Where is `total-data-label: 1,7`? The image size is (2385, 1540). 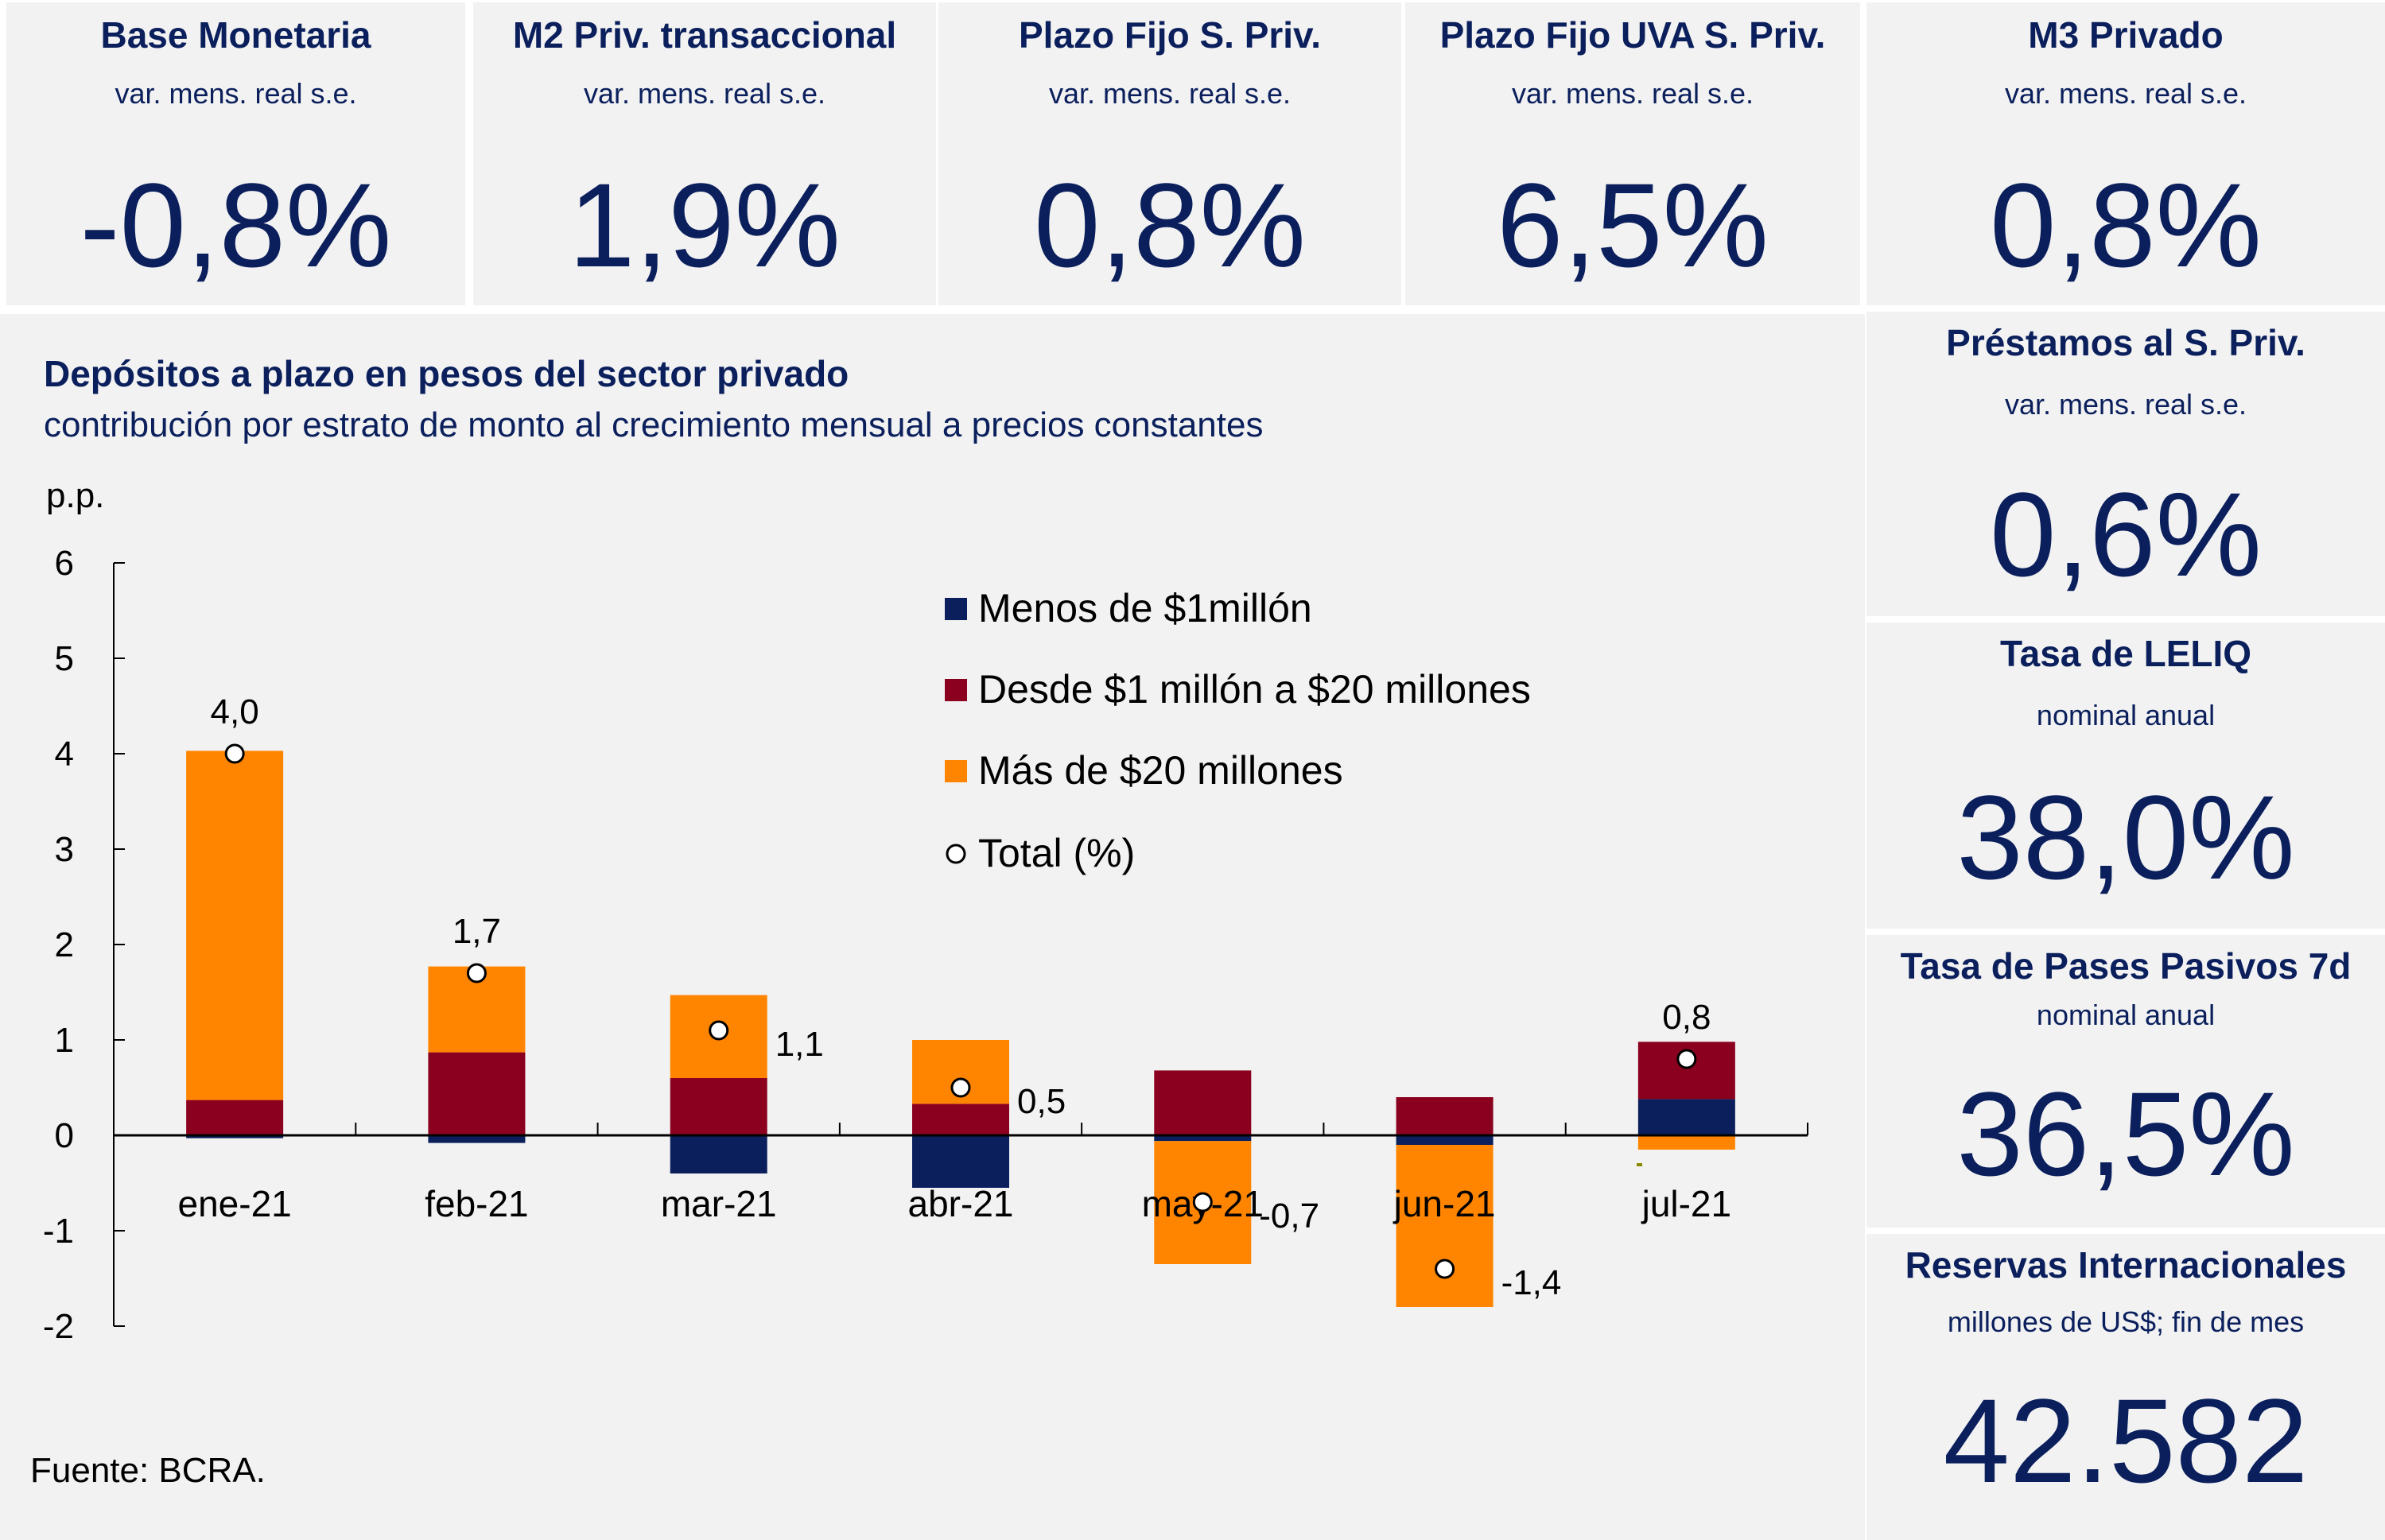 total-data-label: 1,7 is located at coordinates (477, 931).